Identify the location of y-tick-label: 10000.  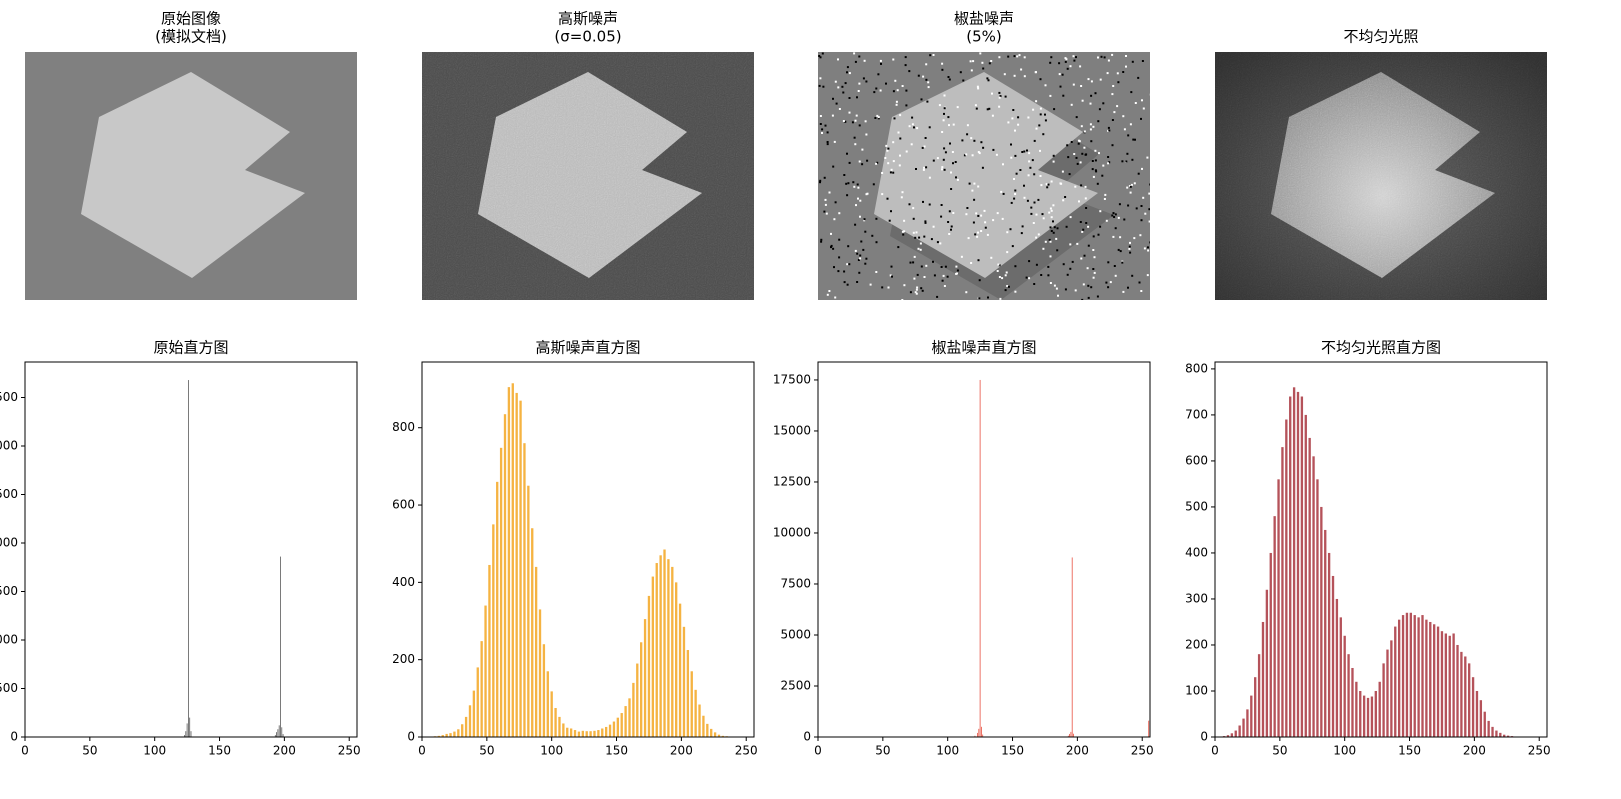
(792, 532).